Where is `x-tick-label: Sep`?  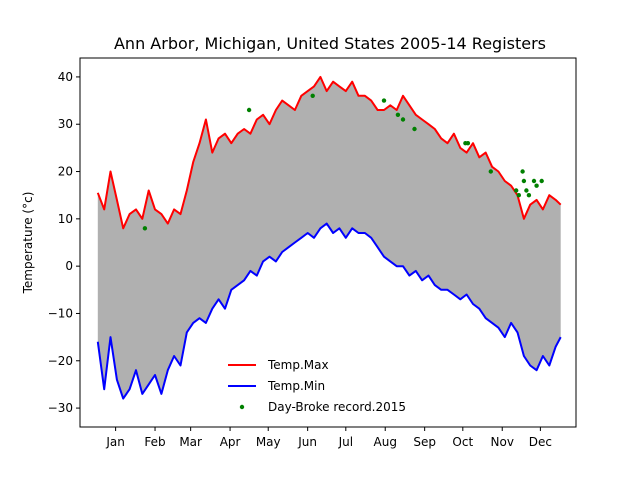 x-tick-label: Sep is located at coordinates (424, 442).